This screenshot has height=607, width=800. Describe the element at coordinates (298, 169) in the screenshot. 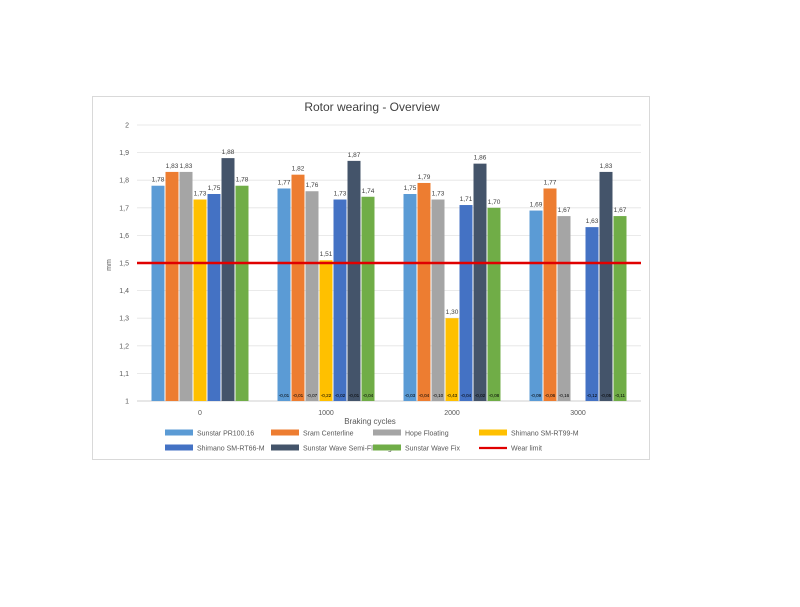

I see `bar-value-label: 1,82` at that location.